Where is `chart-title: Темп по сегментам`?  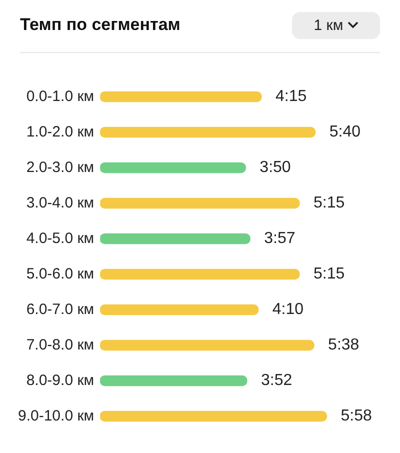 chart-title: Темп по сегментам is located at coordinates (100, 25).